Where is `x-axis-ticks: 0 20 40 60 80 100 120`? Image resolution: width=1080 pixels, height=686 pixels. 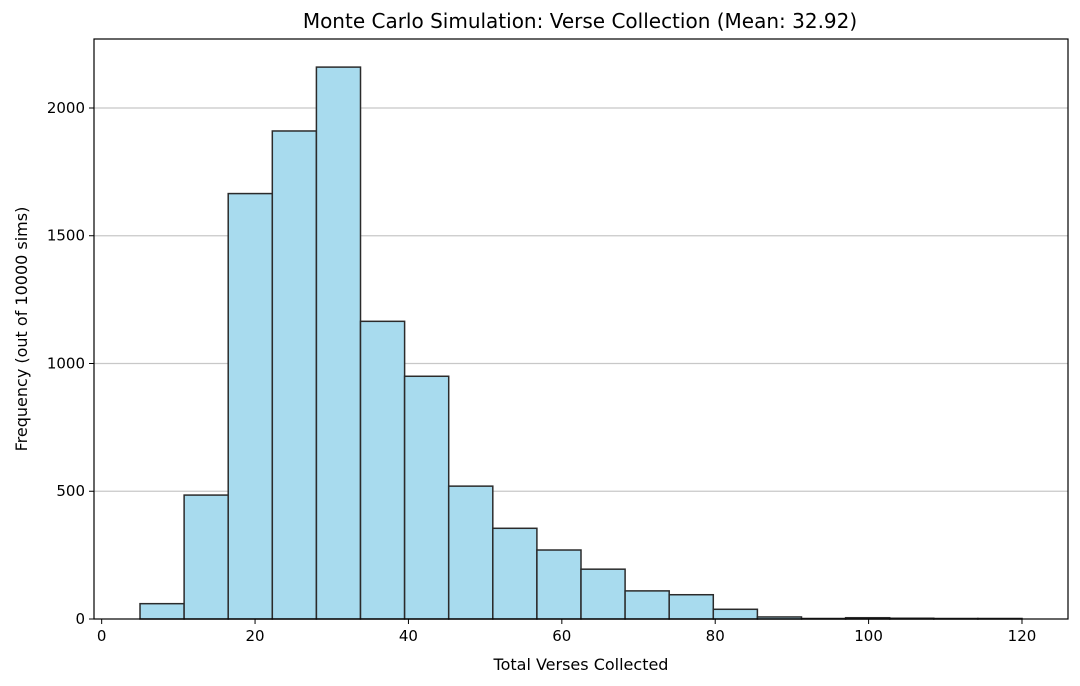 x-axis-ticks: 0 20 40 60 80 100 120 is located at coordinates (566, 632).